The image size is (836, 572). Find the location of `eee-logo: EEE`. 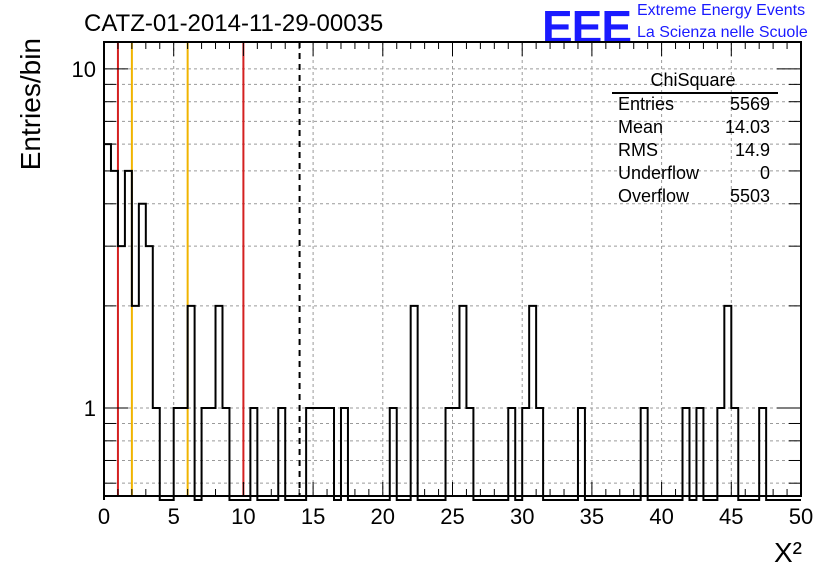

eee-logo: EEE is located at coordinates (587, 27).